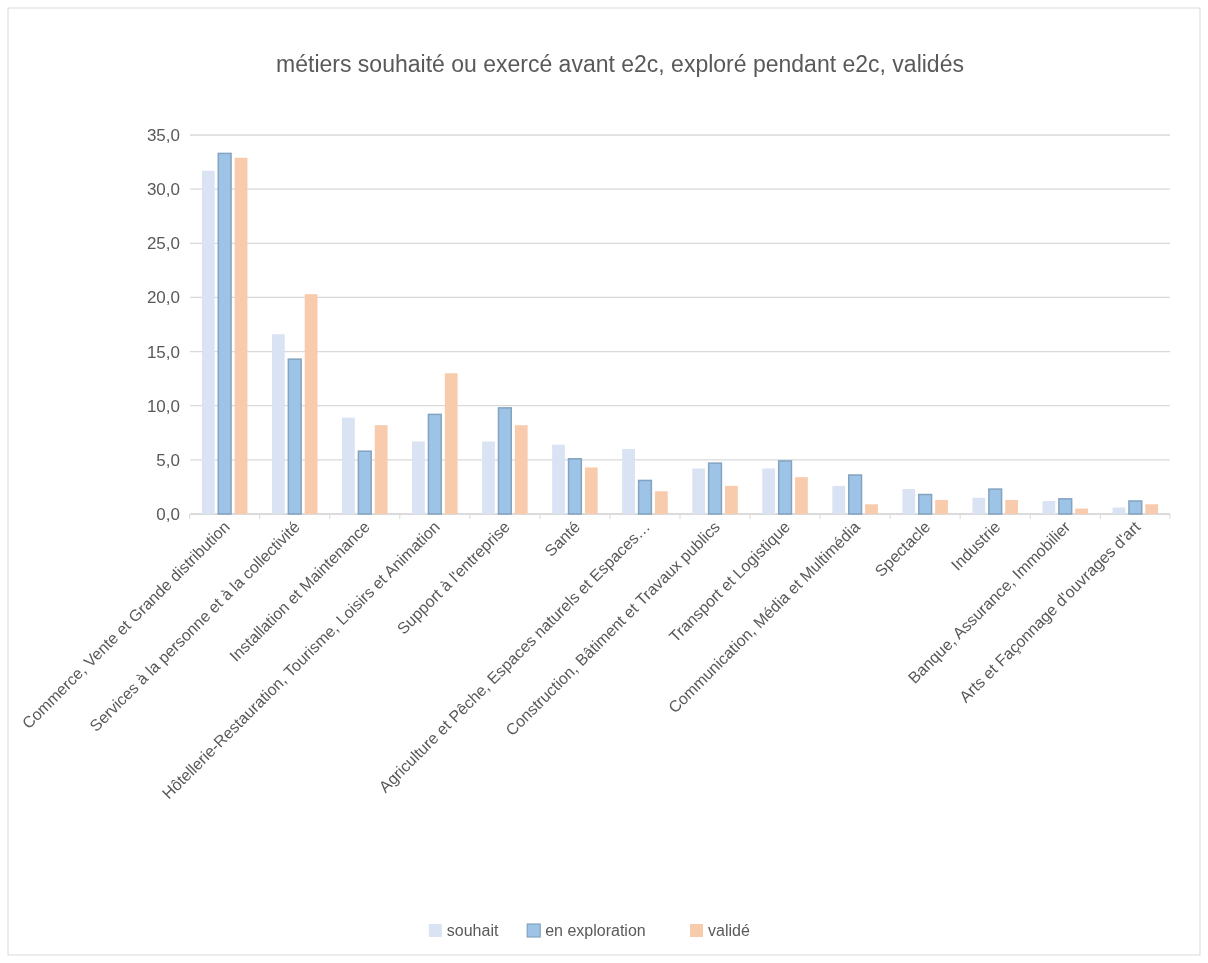 This screenshot has width=1208, height=963. I want to click on y-tick-label: 0,0, so click(168, 514).